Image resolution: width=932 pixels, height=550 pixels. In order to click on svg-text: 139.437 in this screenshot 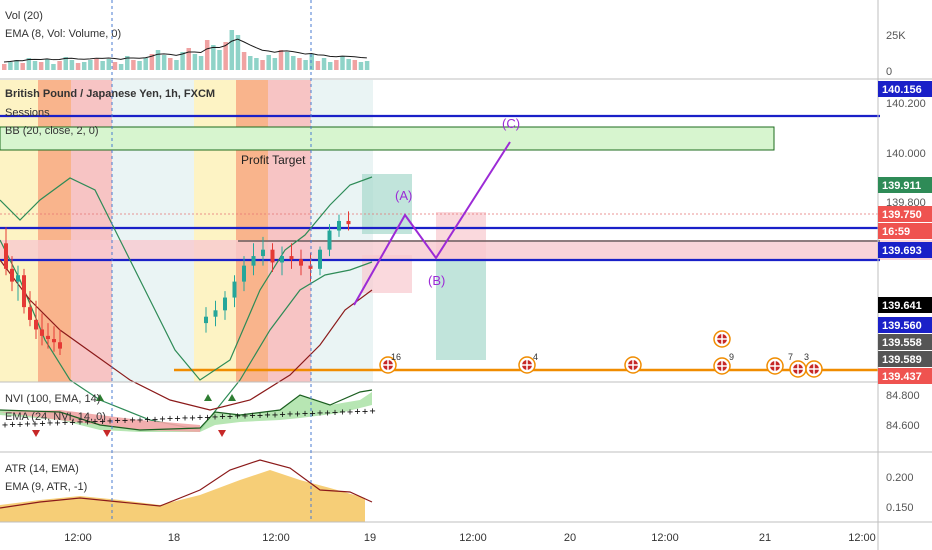, I will do `click(902, 377)`.